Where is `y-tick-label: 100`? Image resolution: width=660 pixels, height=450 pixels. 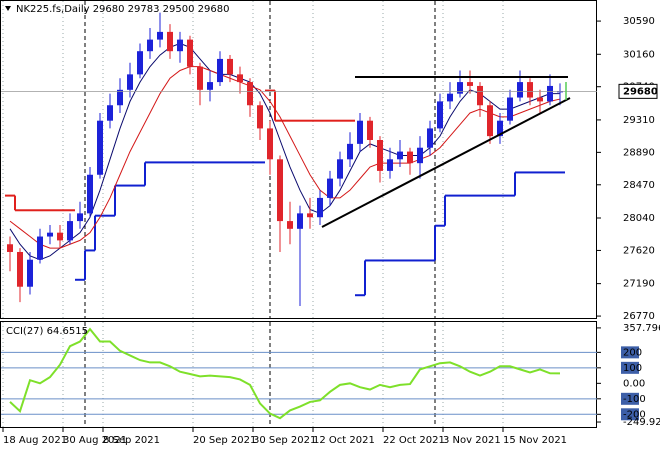 y-tick-label: 100 is located at coordinates (632, 368).